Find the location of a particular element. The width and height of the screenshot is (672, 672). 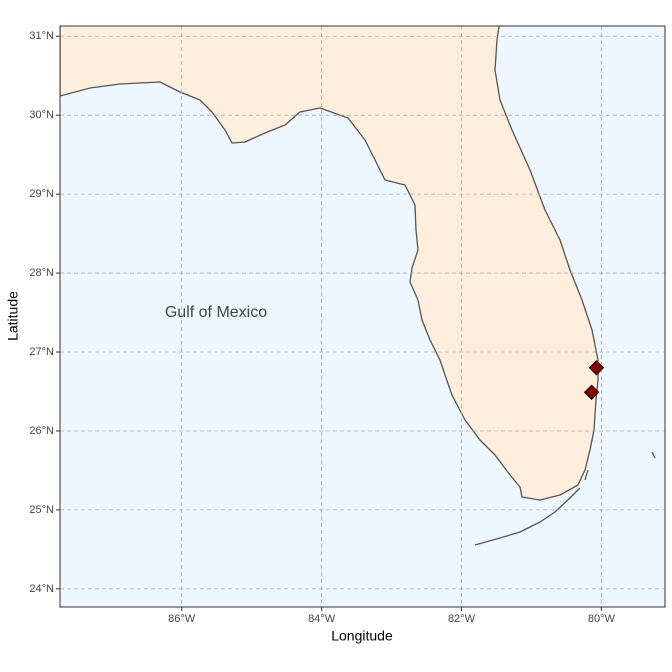

y-tick-label: 25°N is located at coordinates (41, 510).